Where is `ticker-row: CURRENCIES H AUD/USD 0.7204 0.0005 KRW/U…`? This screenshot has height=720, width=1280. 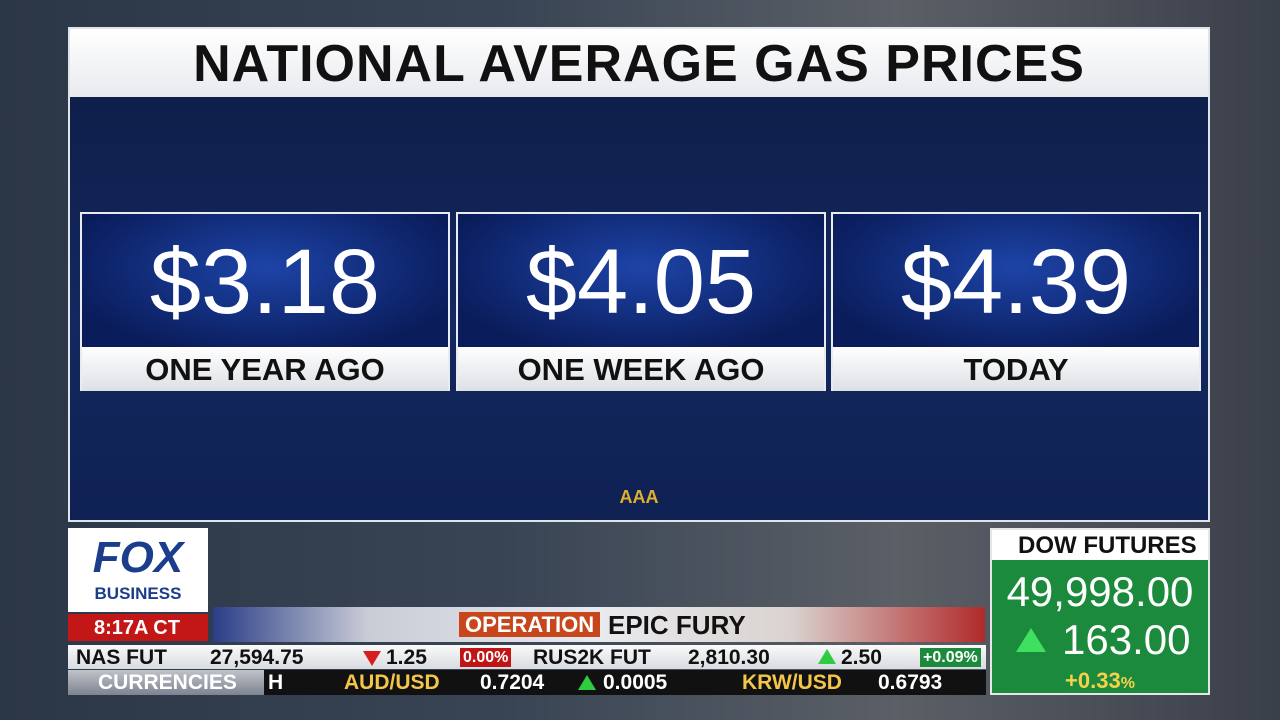
ticker-row: CURRENCIES H AUD/USD 0.7204 0.0005 KRW/U… is located at coordinates (527, 682).